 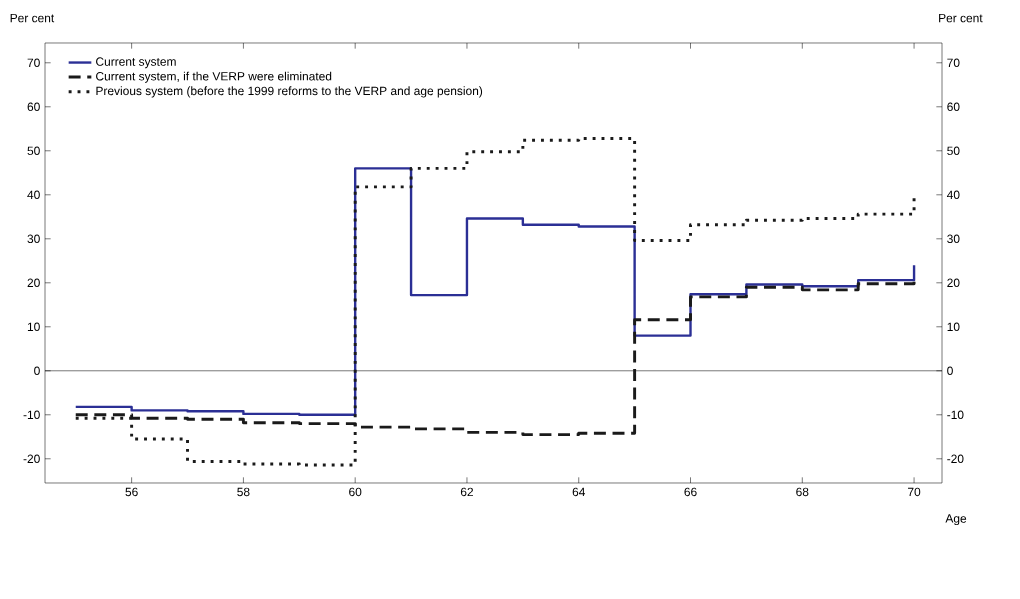 I want to click on x-axis-title: Age, so click(x=956, y=520).